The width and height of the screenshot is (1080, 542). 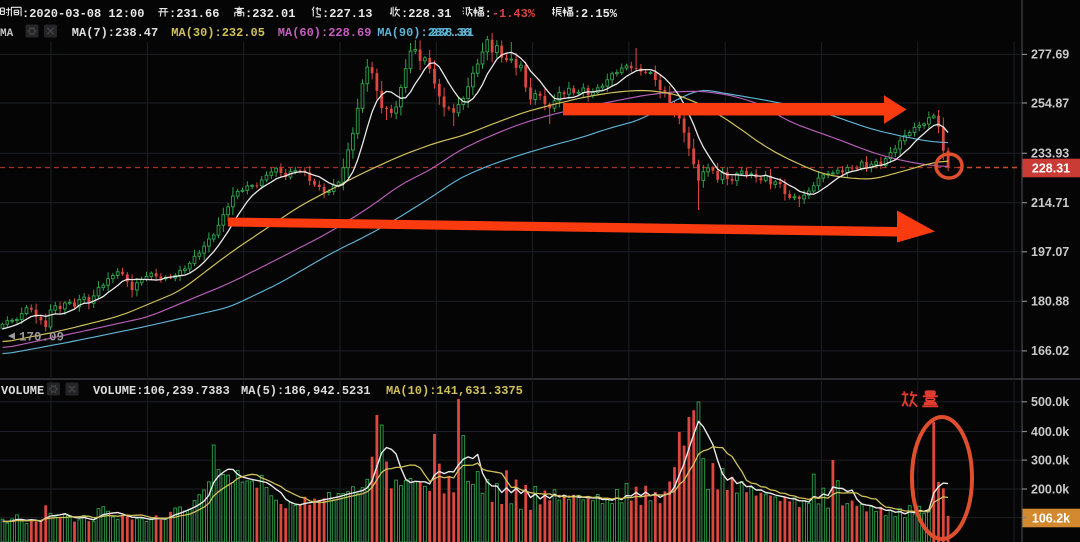 What do you see at coordinates (161, 391) in the screenshot?
I see `svg-text: VOLUME:106,239.7383` at bounding box center [161, 391].